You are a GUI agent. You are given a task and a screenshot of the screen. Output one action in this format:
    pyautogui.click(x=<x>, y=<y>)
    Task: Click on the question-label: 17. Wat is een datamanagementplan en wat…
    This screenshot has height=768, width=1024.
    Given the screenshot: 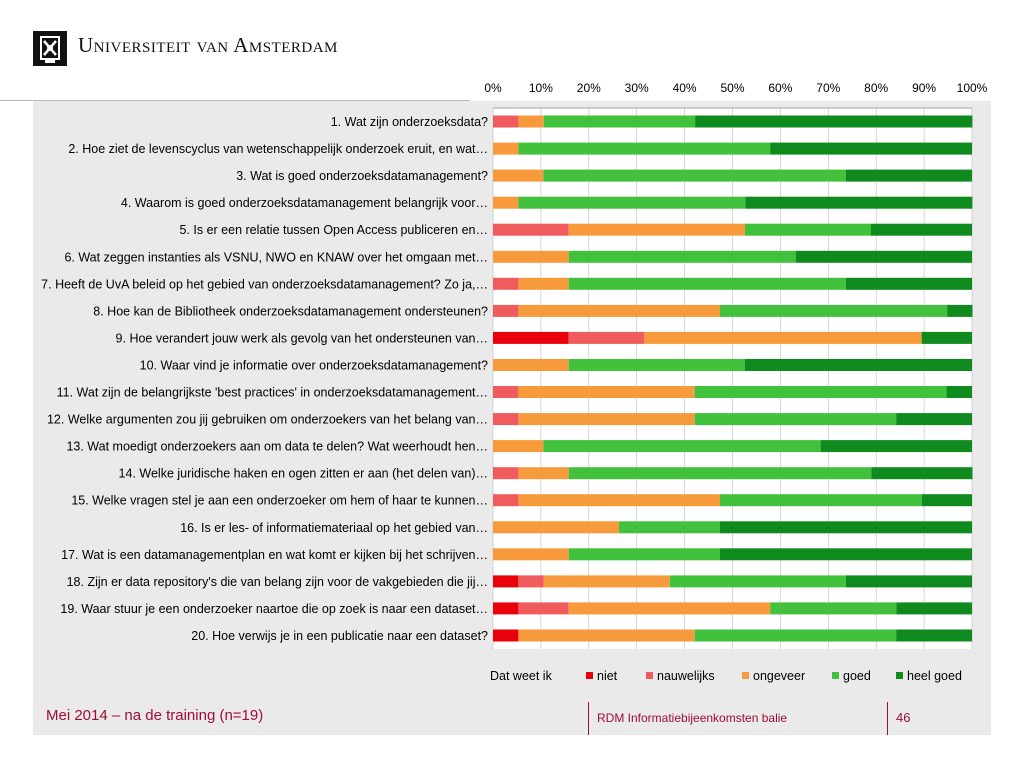 What is the action you would take?
    pyautogui.click(x=274, y=555)
    